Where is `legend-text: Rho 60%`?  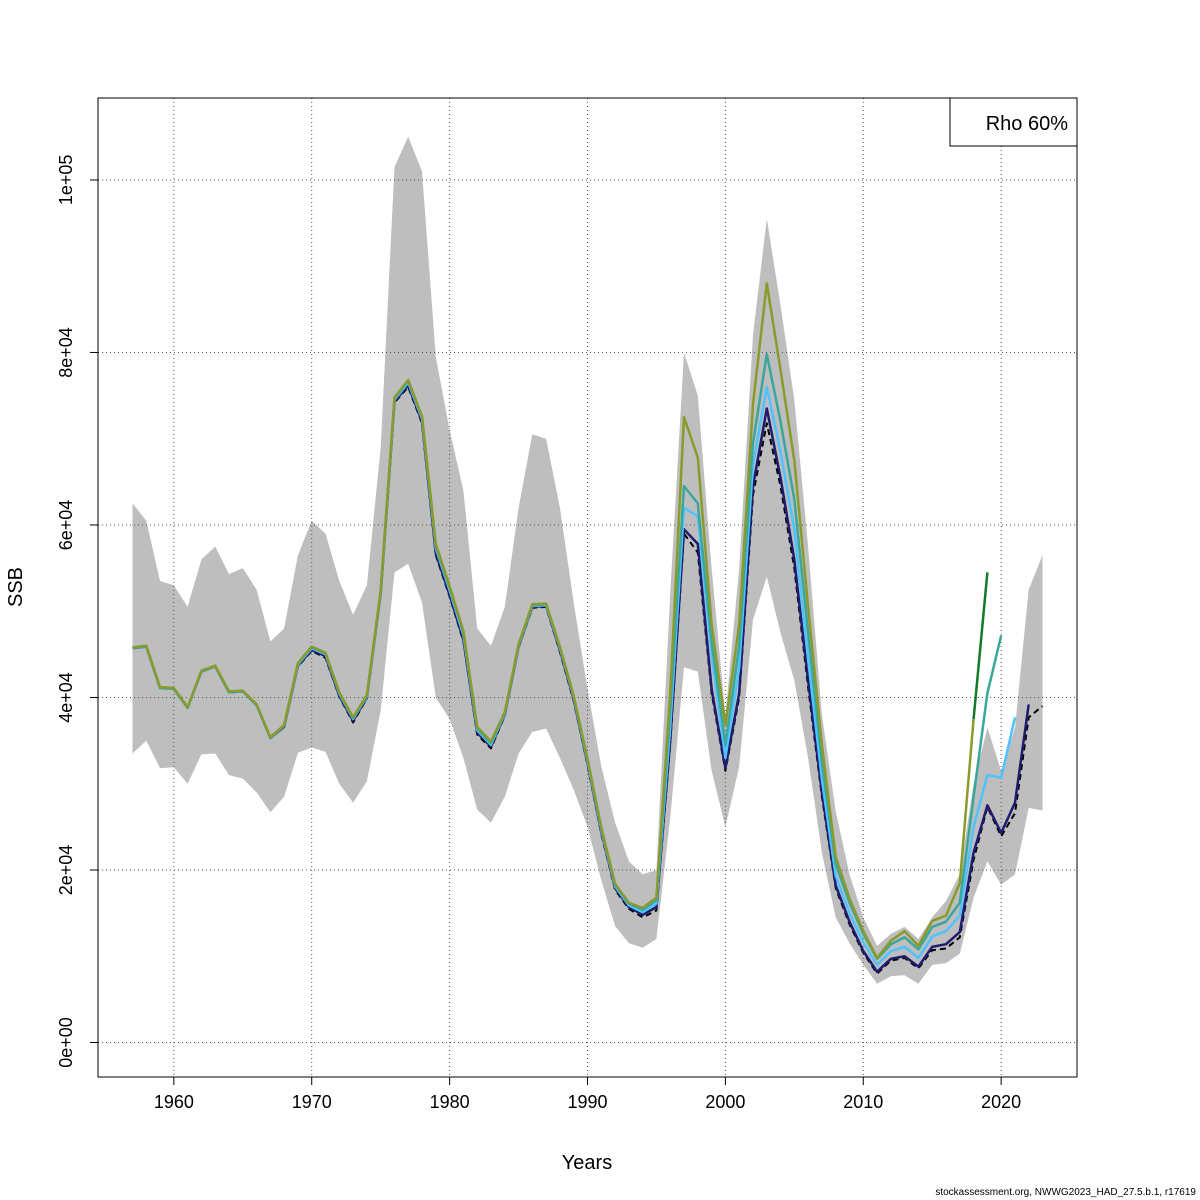 legend-text: Rho 60% is located at coordinates (1027, 124).